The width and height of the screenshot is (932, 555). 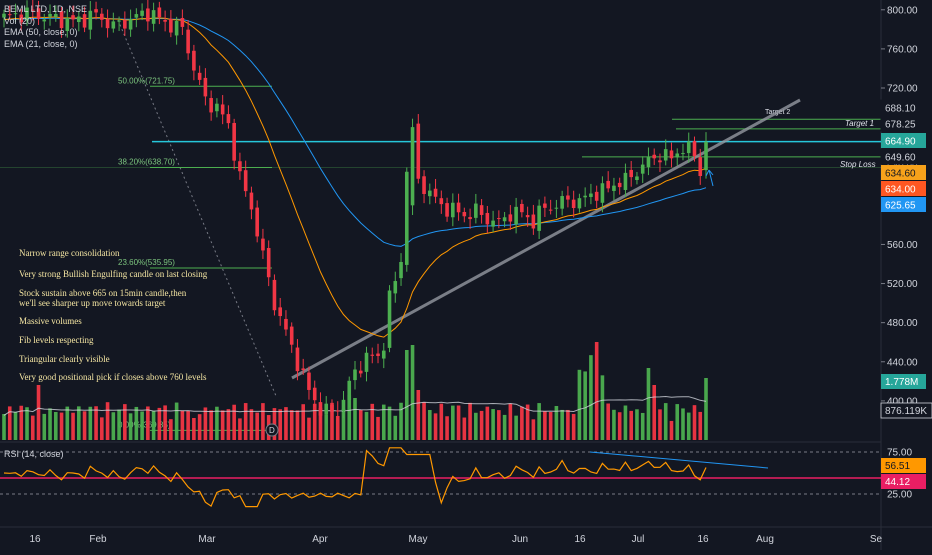 I want to click on dividend-marker, so click(x=272, y=430).